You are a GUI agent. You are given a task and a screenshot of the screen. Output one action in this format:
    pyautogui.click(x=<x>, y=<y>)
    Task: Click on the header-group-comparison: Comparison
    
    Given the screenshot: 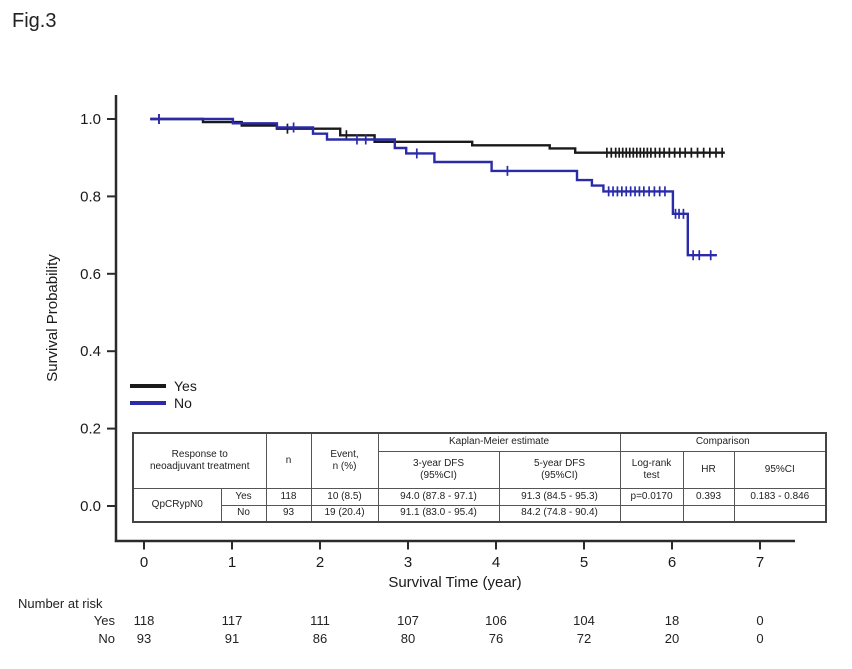 What is the action you would take?
    pyautogui.click(x=723, y=442)
    